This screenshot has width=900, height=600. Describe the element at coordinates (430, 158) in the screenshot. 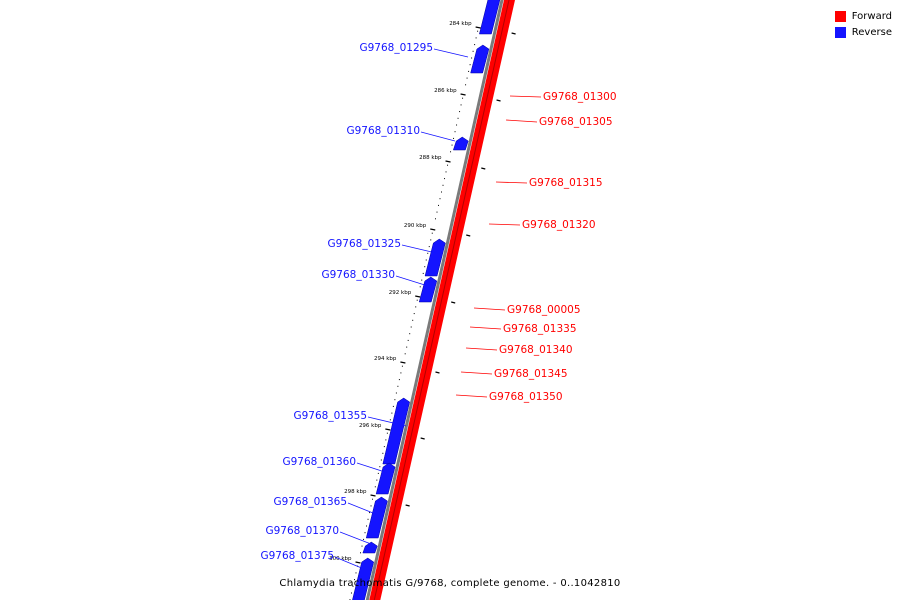

I see `tick-label: 288 kbp` at that location.